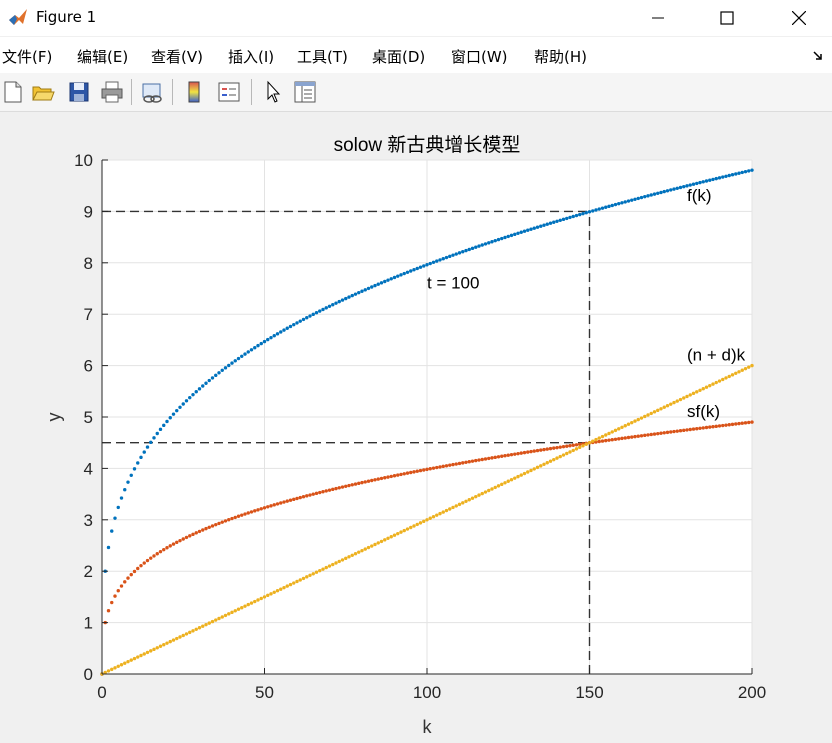  What do you see at coordinates (79, 92) in the screenshot?
I see `save-icon` at bounding box center [79, 92].